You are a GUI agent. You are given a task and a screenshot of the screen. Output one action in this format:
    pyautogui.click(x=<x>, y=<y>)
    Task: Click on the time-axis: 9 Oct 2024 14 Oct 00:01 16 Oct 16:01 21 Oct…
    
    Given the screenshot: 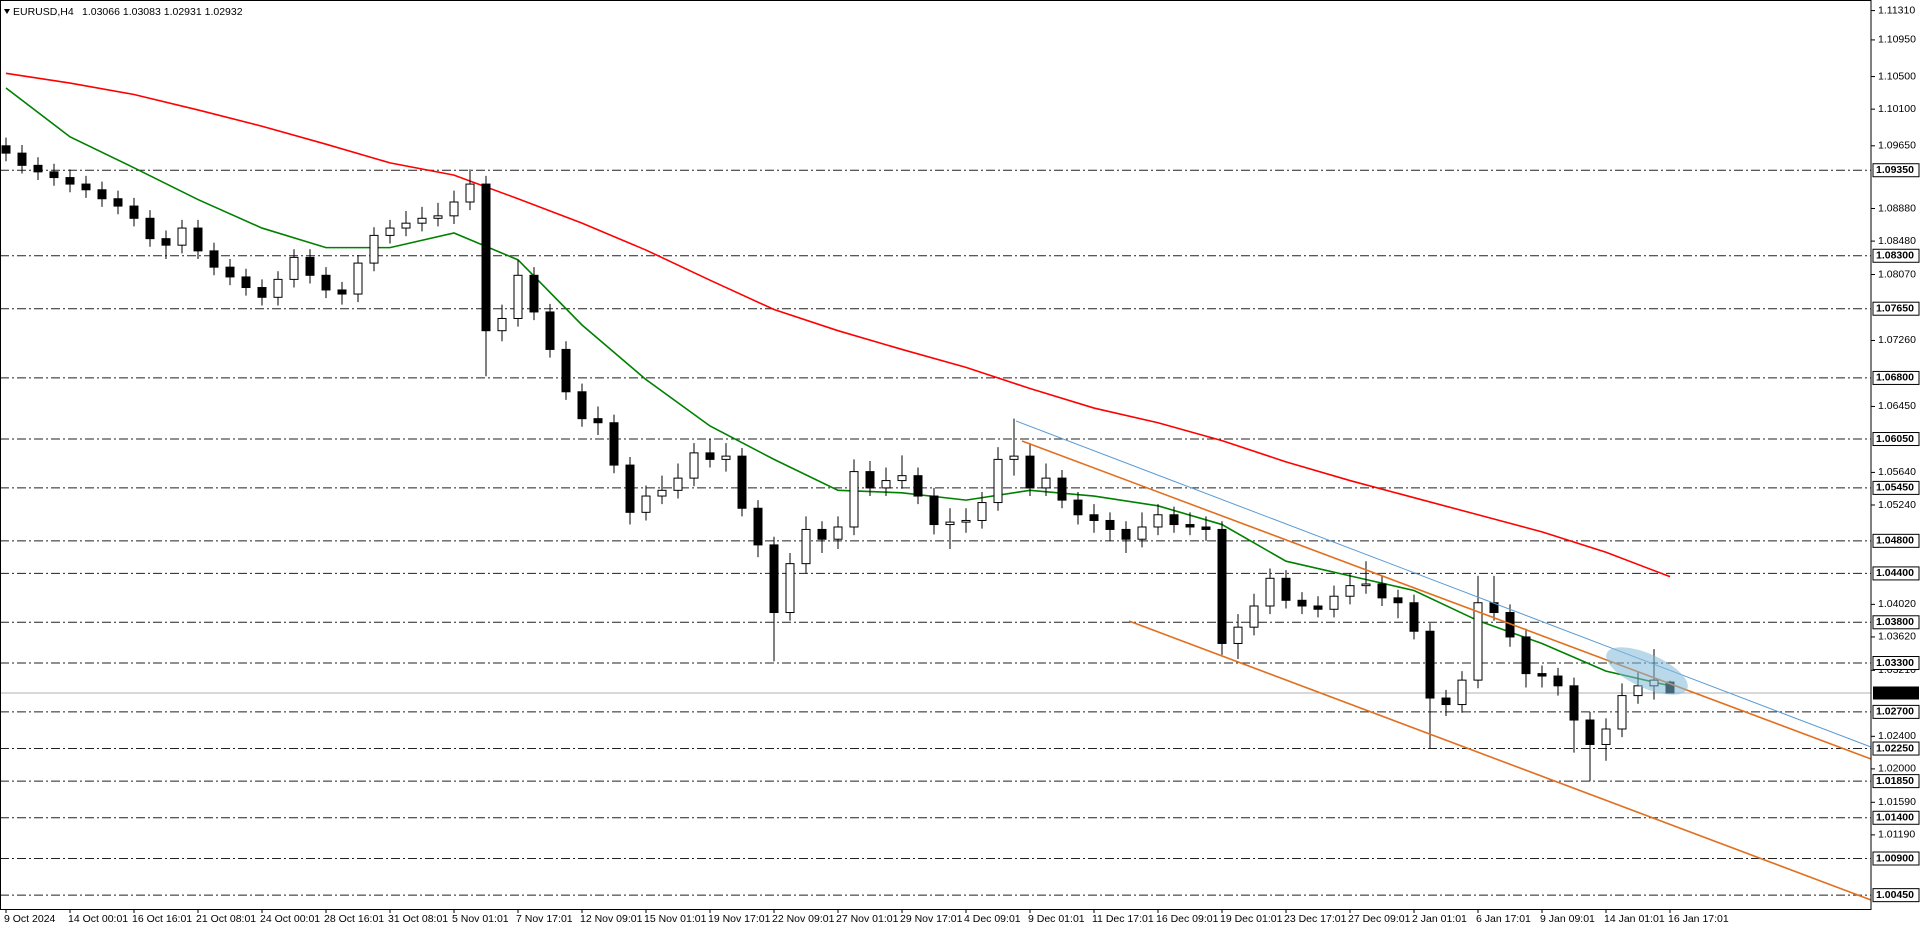 What is the action you would take?
    pyautogui.click(x=866, y=917)
    